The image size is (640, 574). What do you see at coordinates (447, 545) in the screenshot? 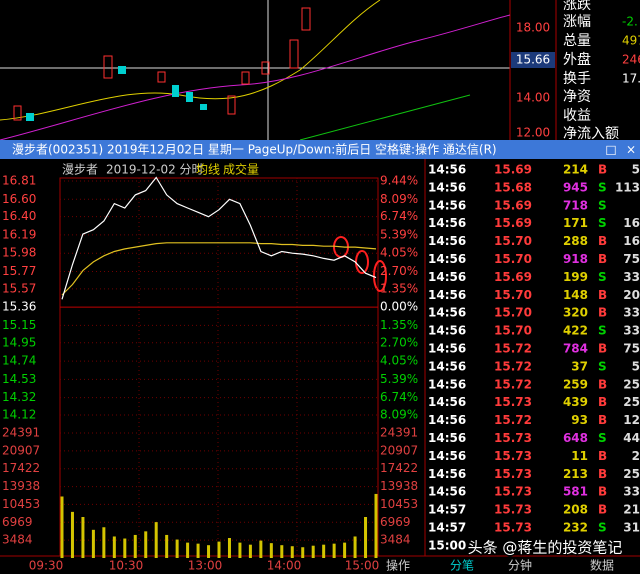
I see `trade-time: 15:00` at bounding box center [447, 545].